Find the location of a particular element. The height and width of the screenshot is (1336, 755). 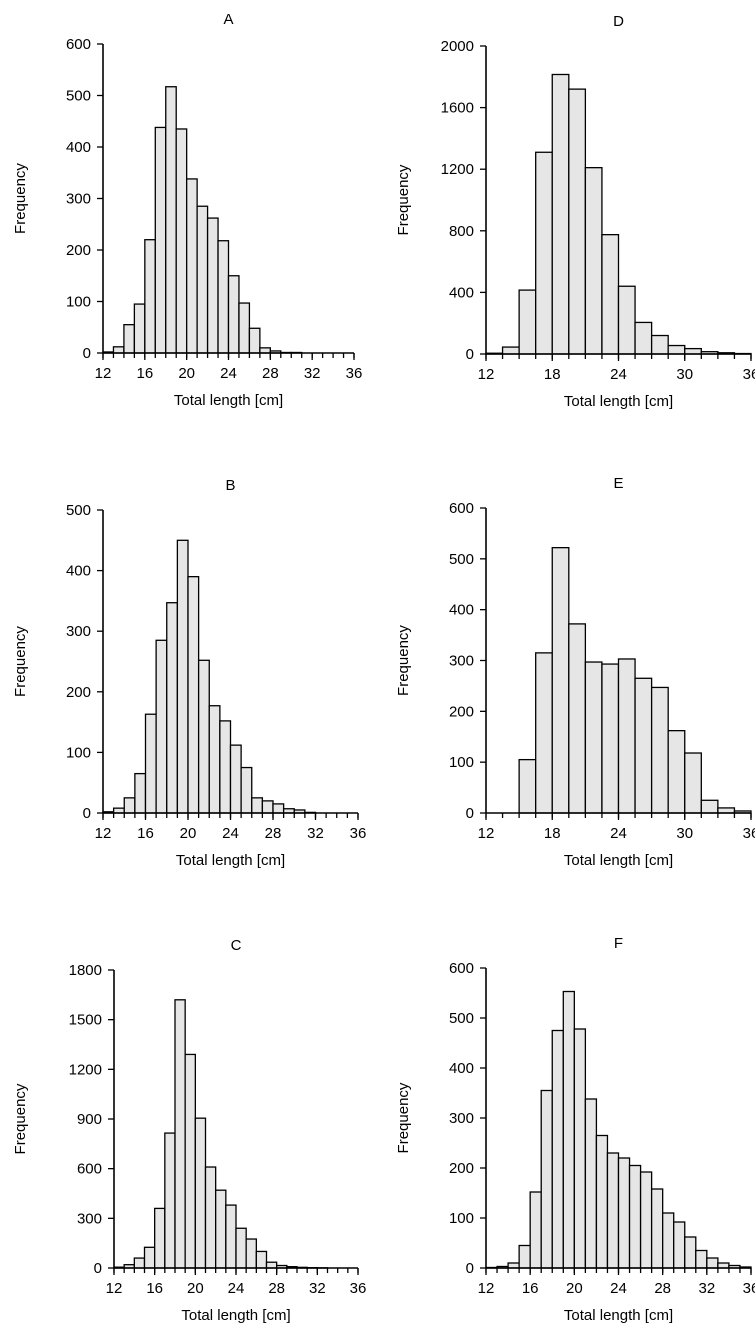

y-tick-label: 200 is located at coordinates (461, 1168).